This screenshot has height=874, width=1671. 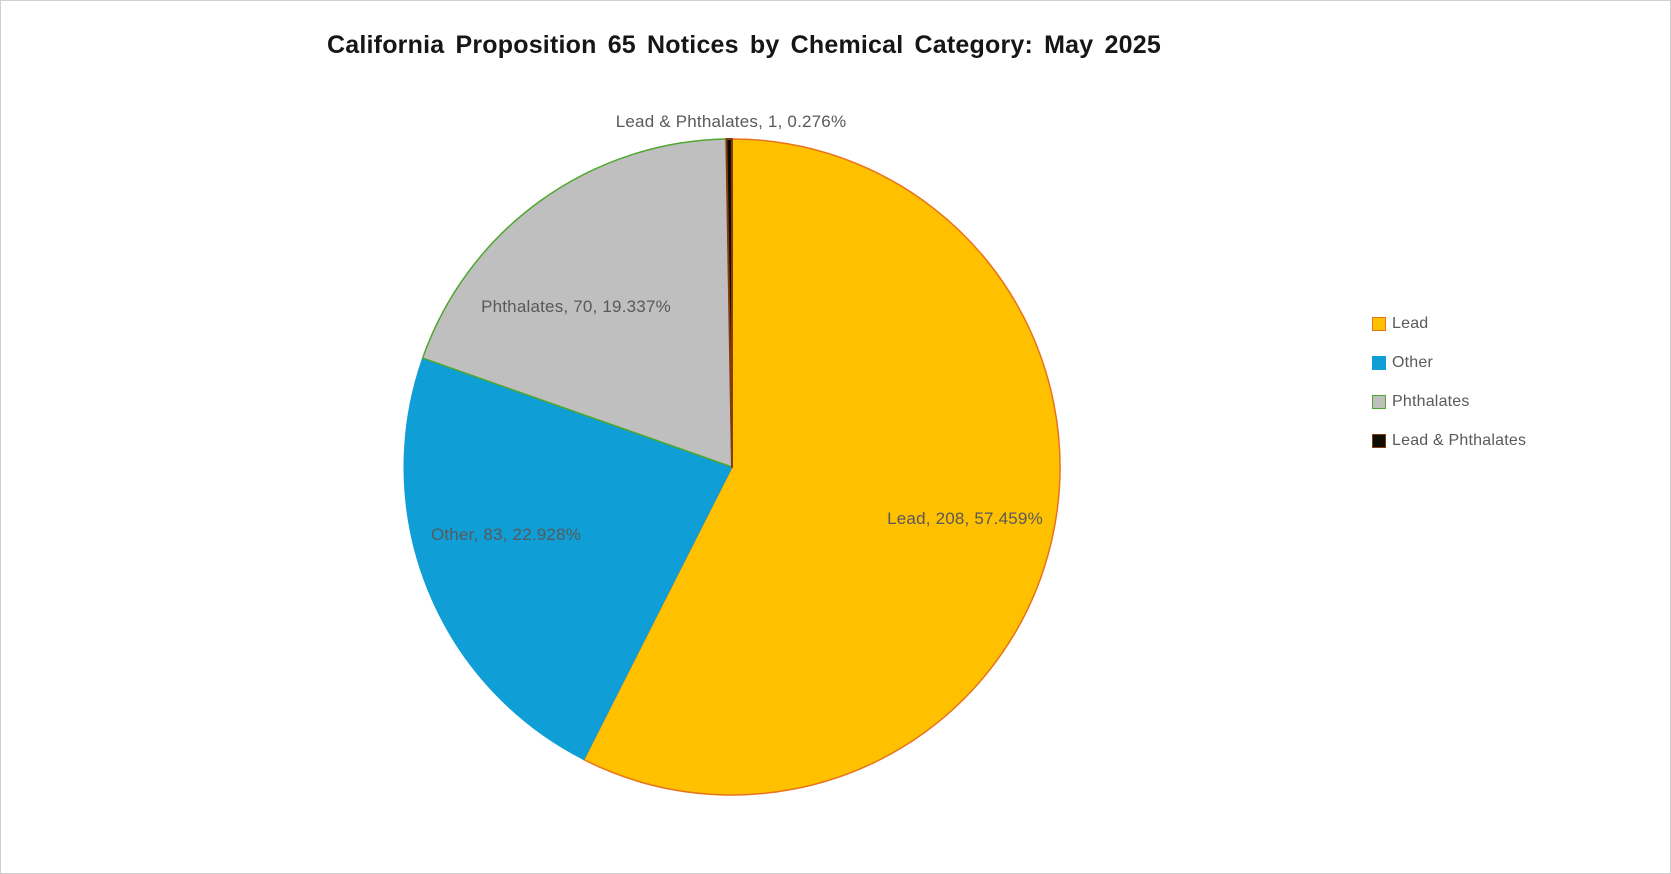 What do you see at coordinates (1449, 323) in the screenshot?
I see `legend-item-lead: Lead` at bounding box center [1449, 323].